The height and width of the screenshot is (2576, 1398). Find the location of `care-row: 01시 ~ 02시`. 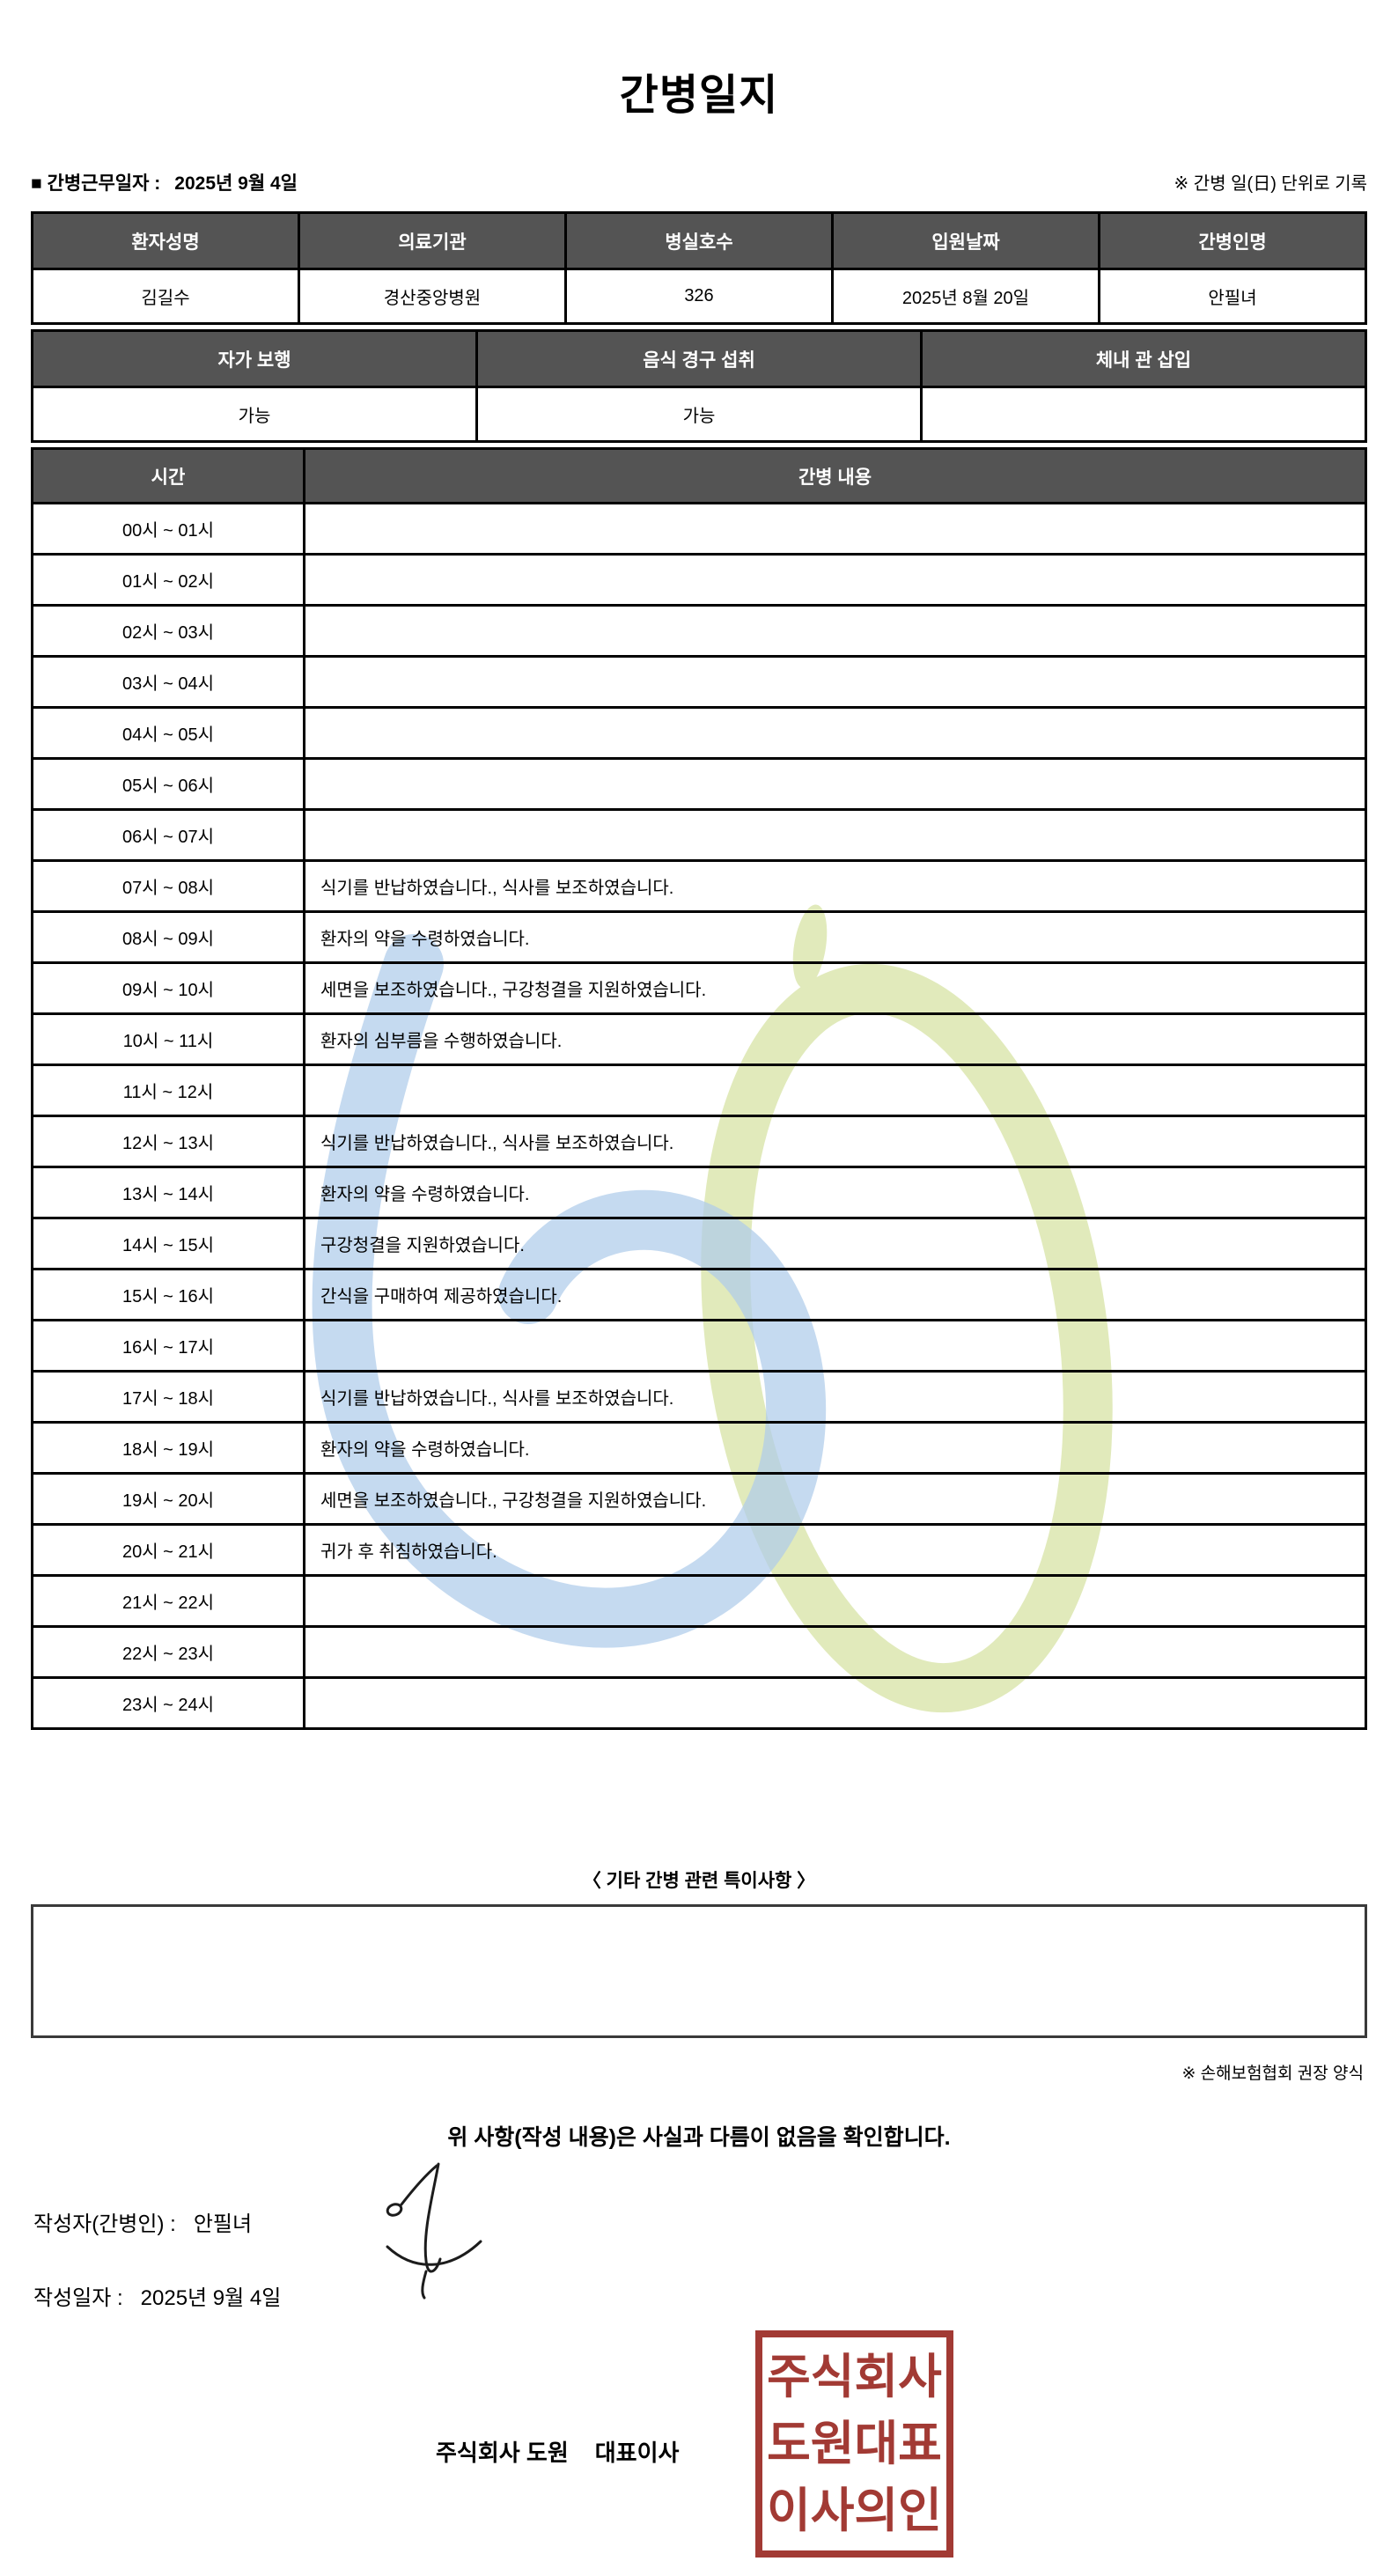

care-row: 01시 ~ 02시 is located at coordinates (699, 580).